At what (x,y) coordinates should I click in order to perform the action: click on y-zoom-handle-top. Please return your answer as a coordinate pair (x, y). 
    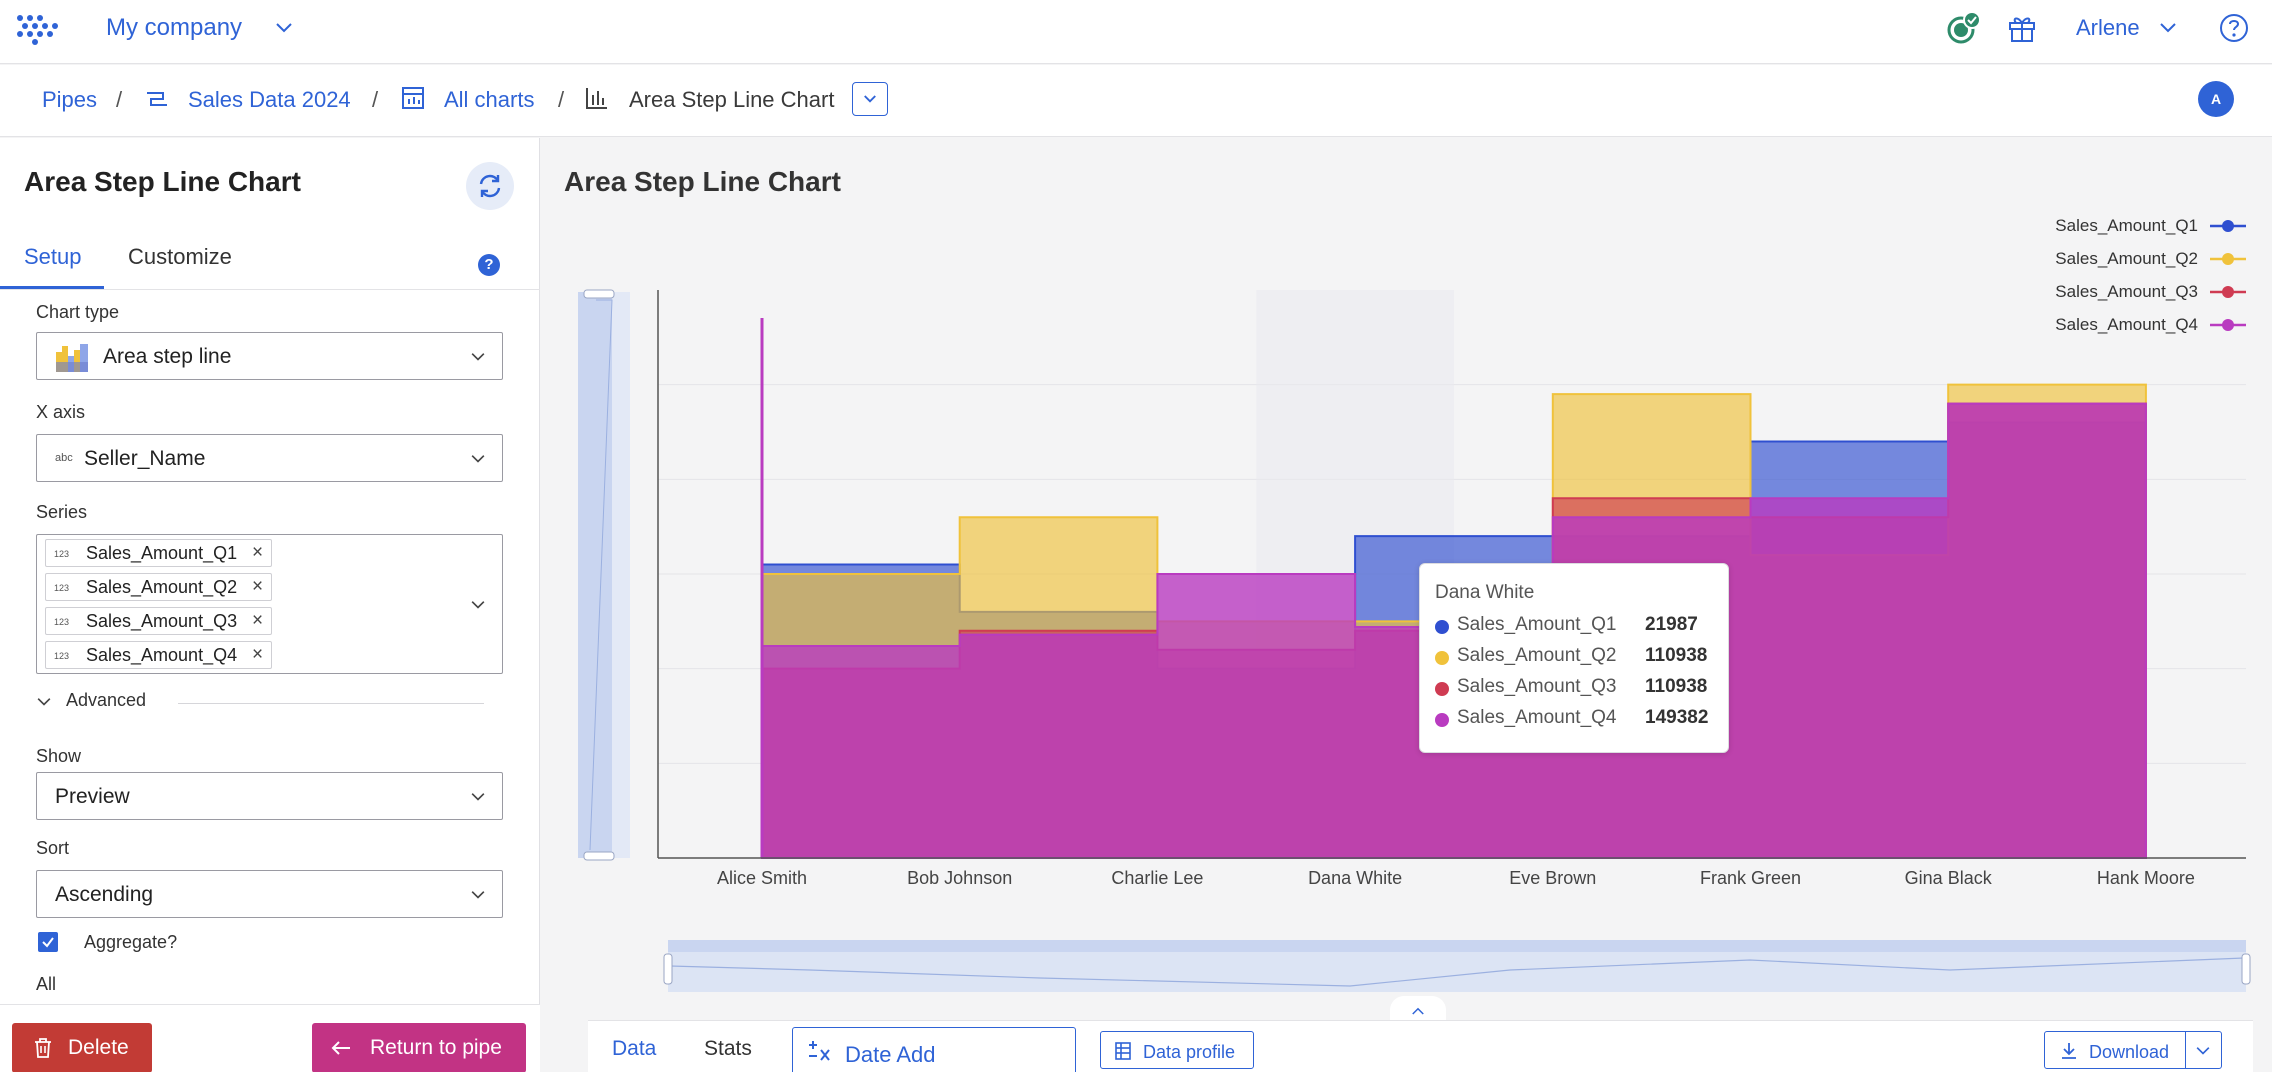
    Looking at the image, I should click on (599, 294).